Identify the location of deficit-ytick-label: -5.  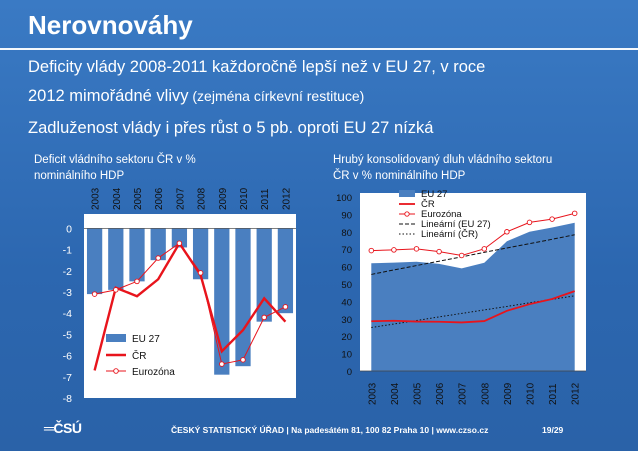
(67, 335).